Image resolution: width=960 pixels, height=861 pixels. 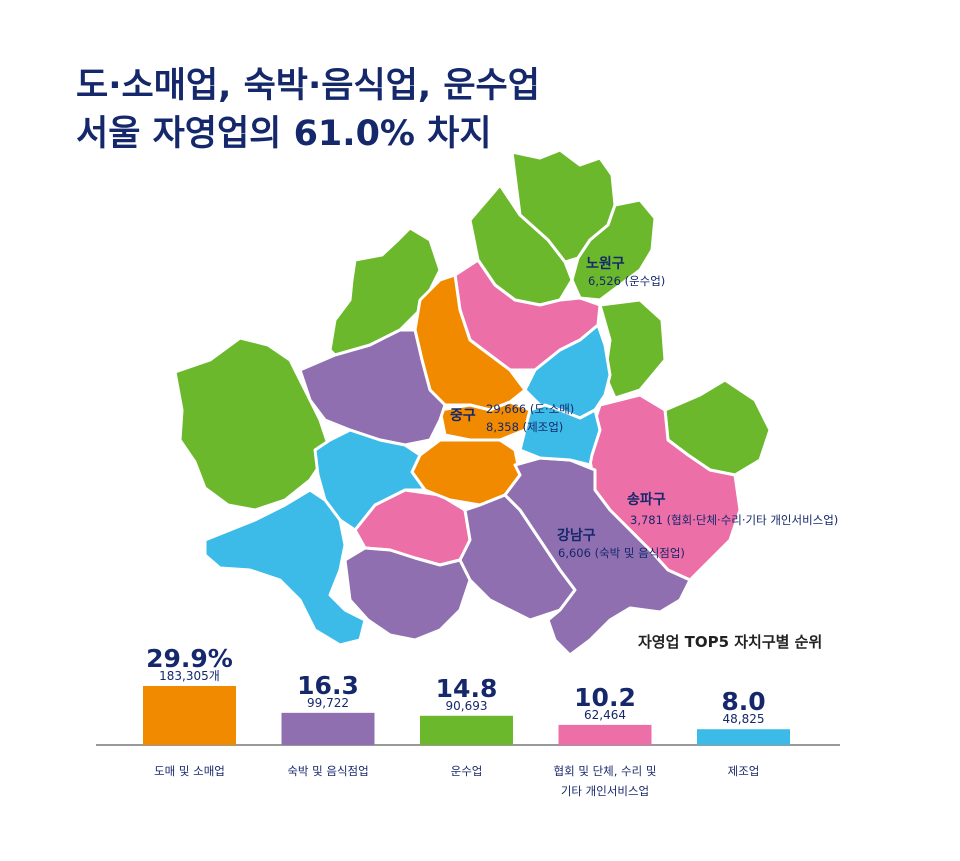 What do you see at coordinates (605, 697) in the screenshot?
I see `bar-value-4: 10.2` at bounding box center [605, 697].